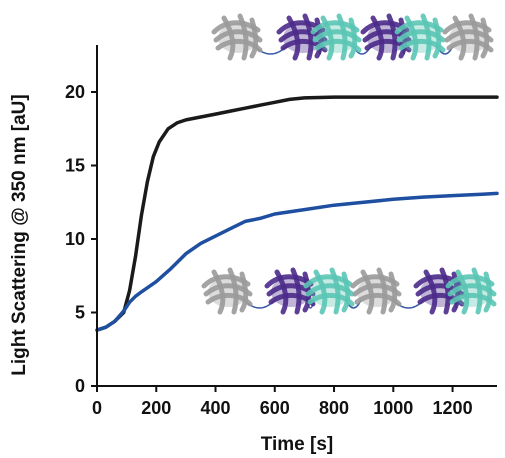 The height and width of the screenshot is (458, 505). I want to click on x-tick-label: 800, so click(334, 408).